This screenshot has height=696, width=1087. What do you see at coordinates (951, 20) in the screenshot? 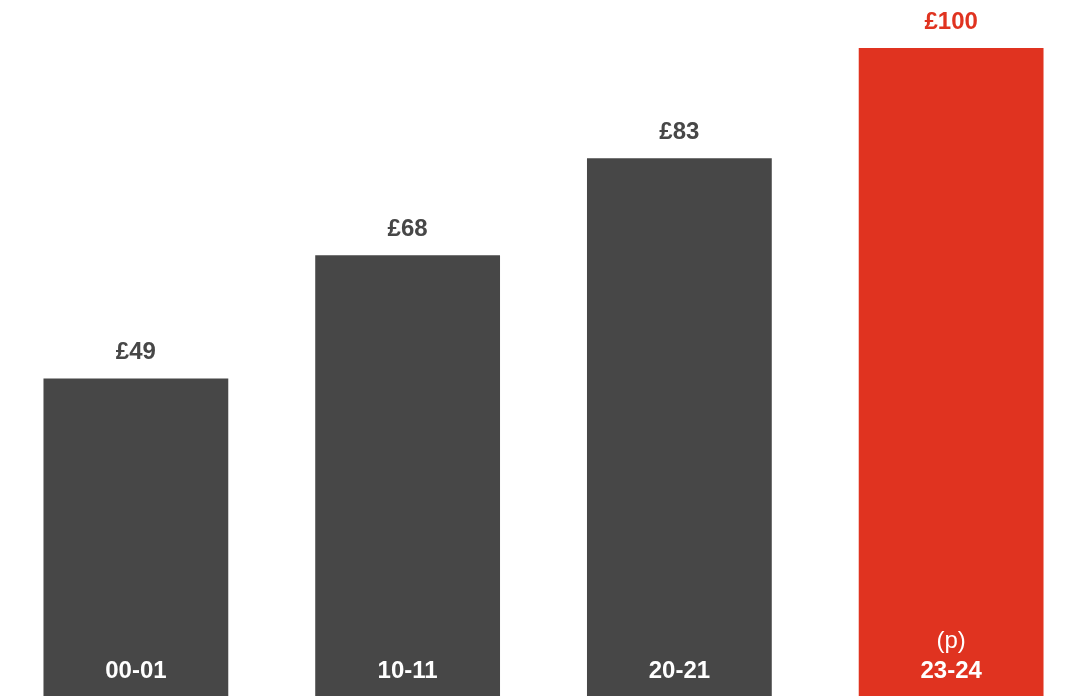
I see `data-label: £100` at bounding box center [951, 20].